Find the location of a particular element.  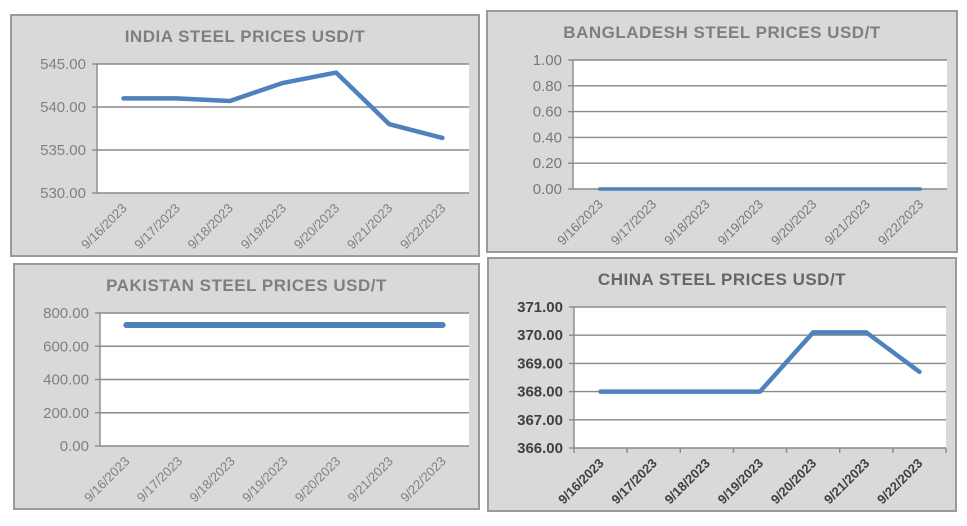

pakistan-chart-title: PAKISTAN STEEL PRICES USD/T is located at coordinates (246, 285).